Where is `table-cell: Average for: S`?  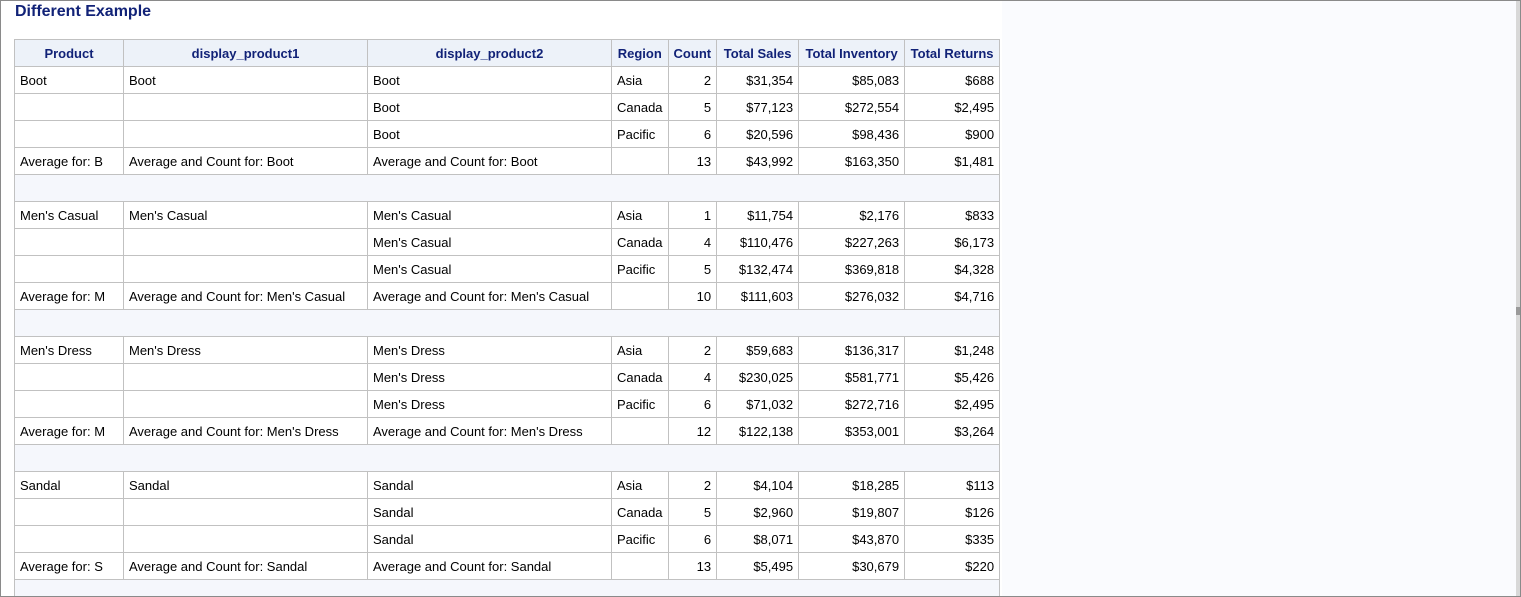
table-cell: Average for: S is located at coordinates (69, 566).